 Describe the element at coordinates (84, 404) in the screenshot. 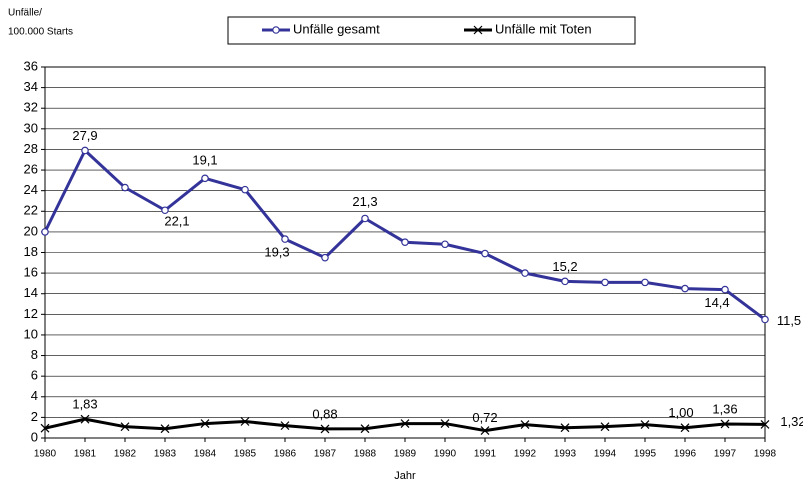

I see `data-label: 1,83` at that location.